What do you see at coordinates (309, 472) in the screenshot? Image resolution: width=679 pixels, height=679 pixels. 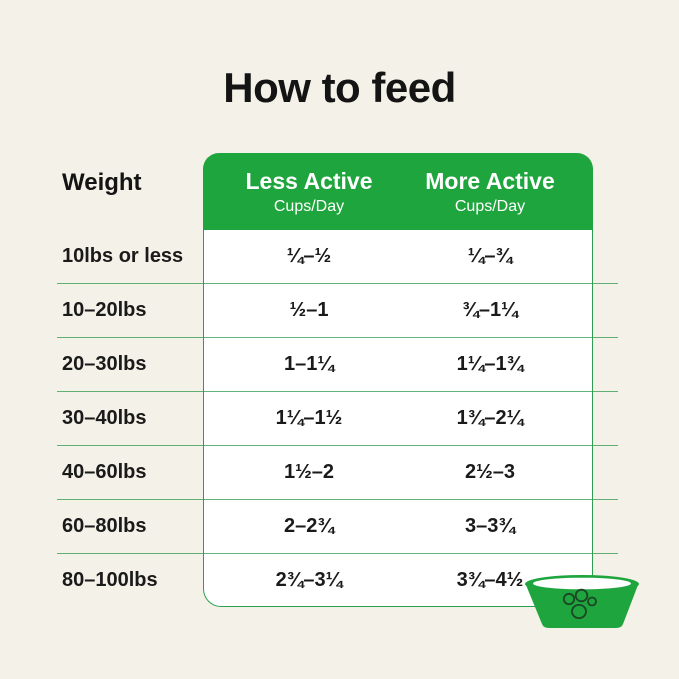 I see `row-less-active-value: 1½–2` at bounding box center [309, 472].